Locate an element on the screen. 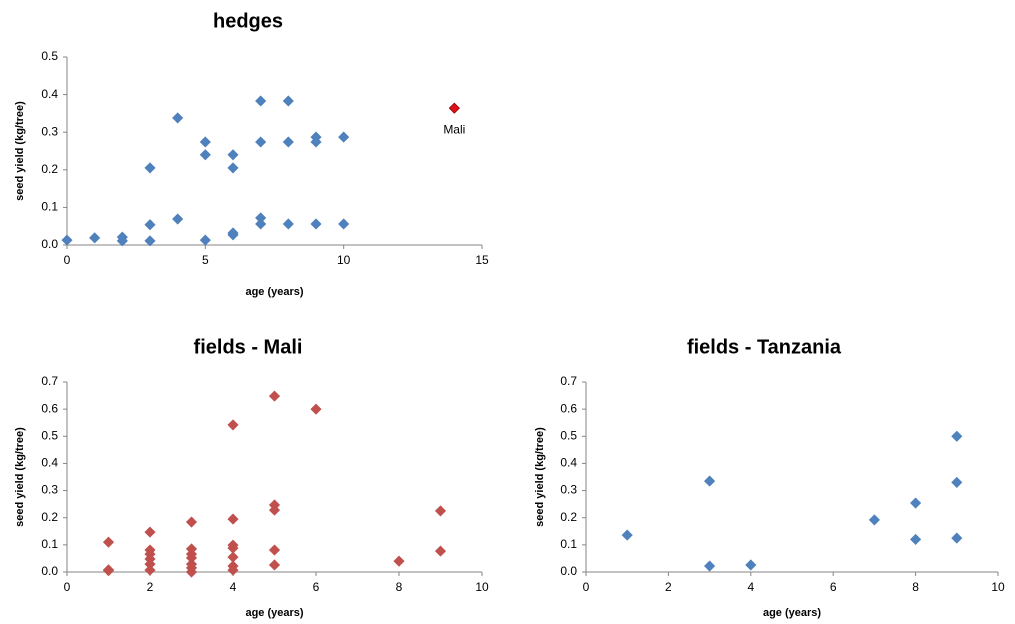 Image resolution: width=1015 pixels, height=624 pixels. chart-title: hedges is located at coordinates (248, 21).